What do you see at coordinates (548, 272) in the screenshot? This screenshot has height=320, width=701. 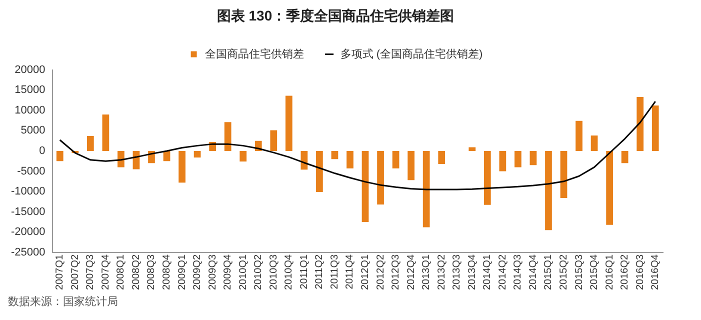 I see `x-tick-label: 2015Q1` at bounding box center [548, 272].